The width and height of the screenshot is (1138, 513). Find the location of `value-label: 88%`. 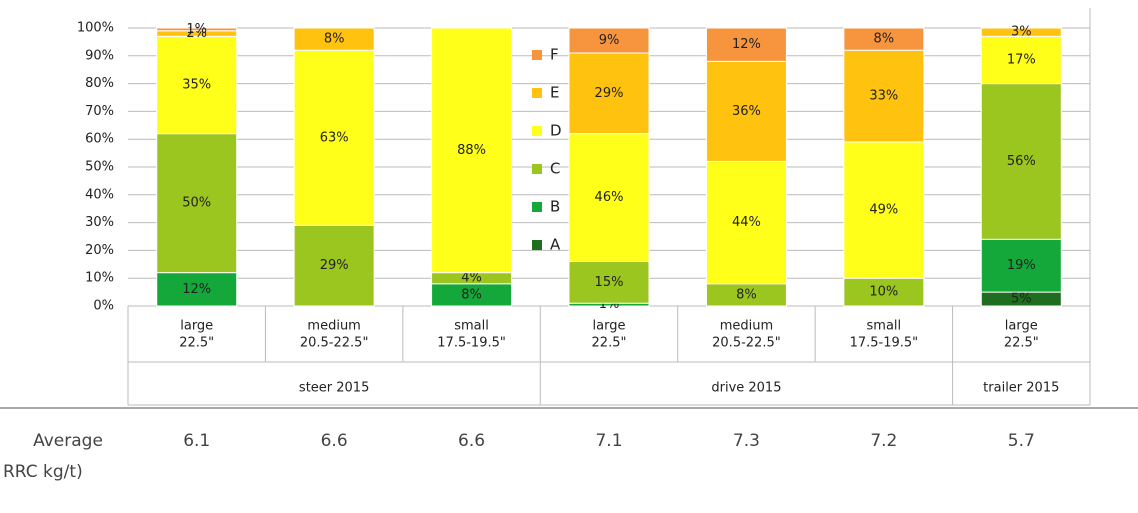

value-label: 88% is located at coordinates (471, 150).